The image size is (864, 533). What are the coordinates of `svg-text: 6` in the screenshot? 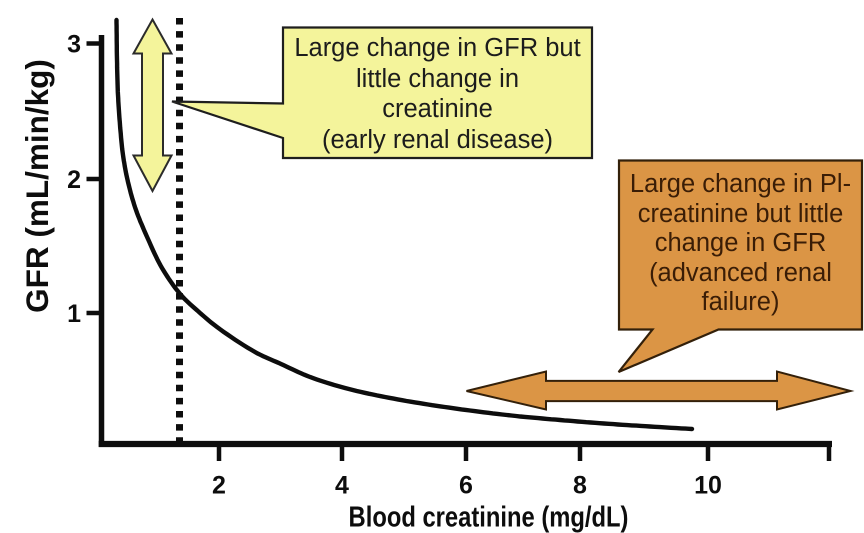 It's located at (466, 486).